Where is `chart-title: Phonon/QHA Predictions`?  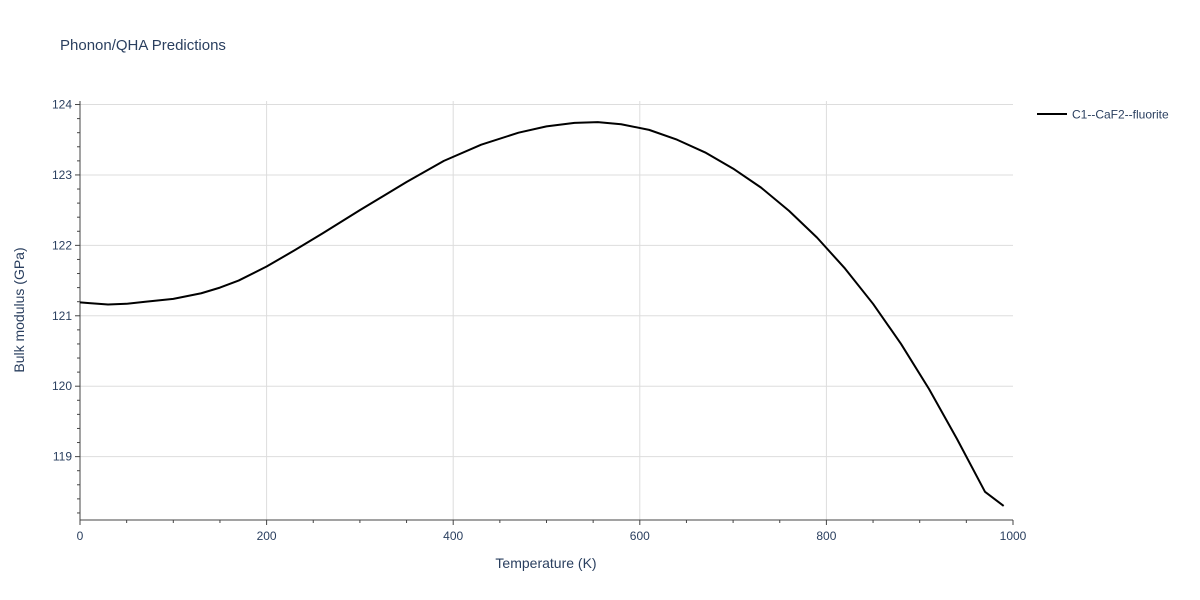 chart-title: Phonon/QHA Predictions is located at coordinates (143, 45).